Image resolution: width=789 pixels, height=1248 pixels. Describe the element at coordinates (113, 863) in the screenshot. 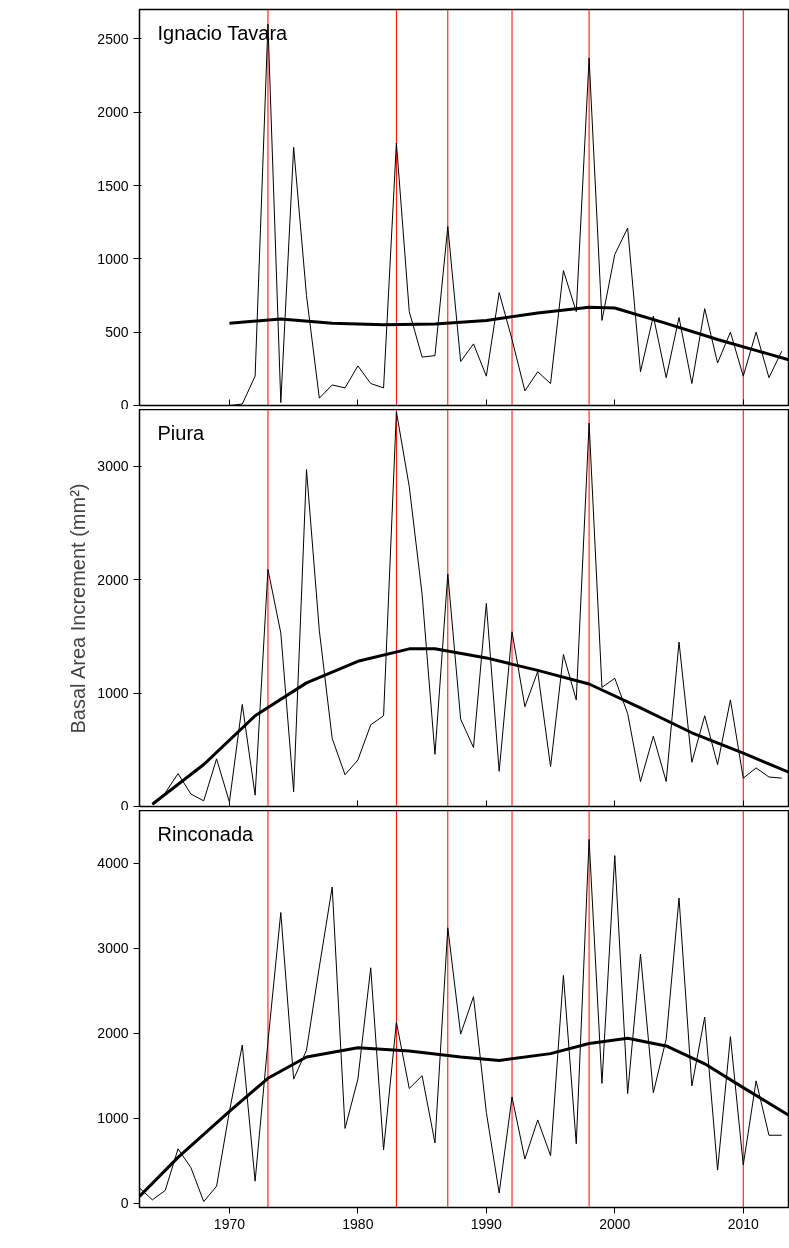

I see `y-tick-label: 4000` at that location.